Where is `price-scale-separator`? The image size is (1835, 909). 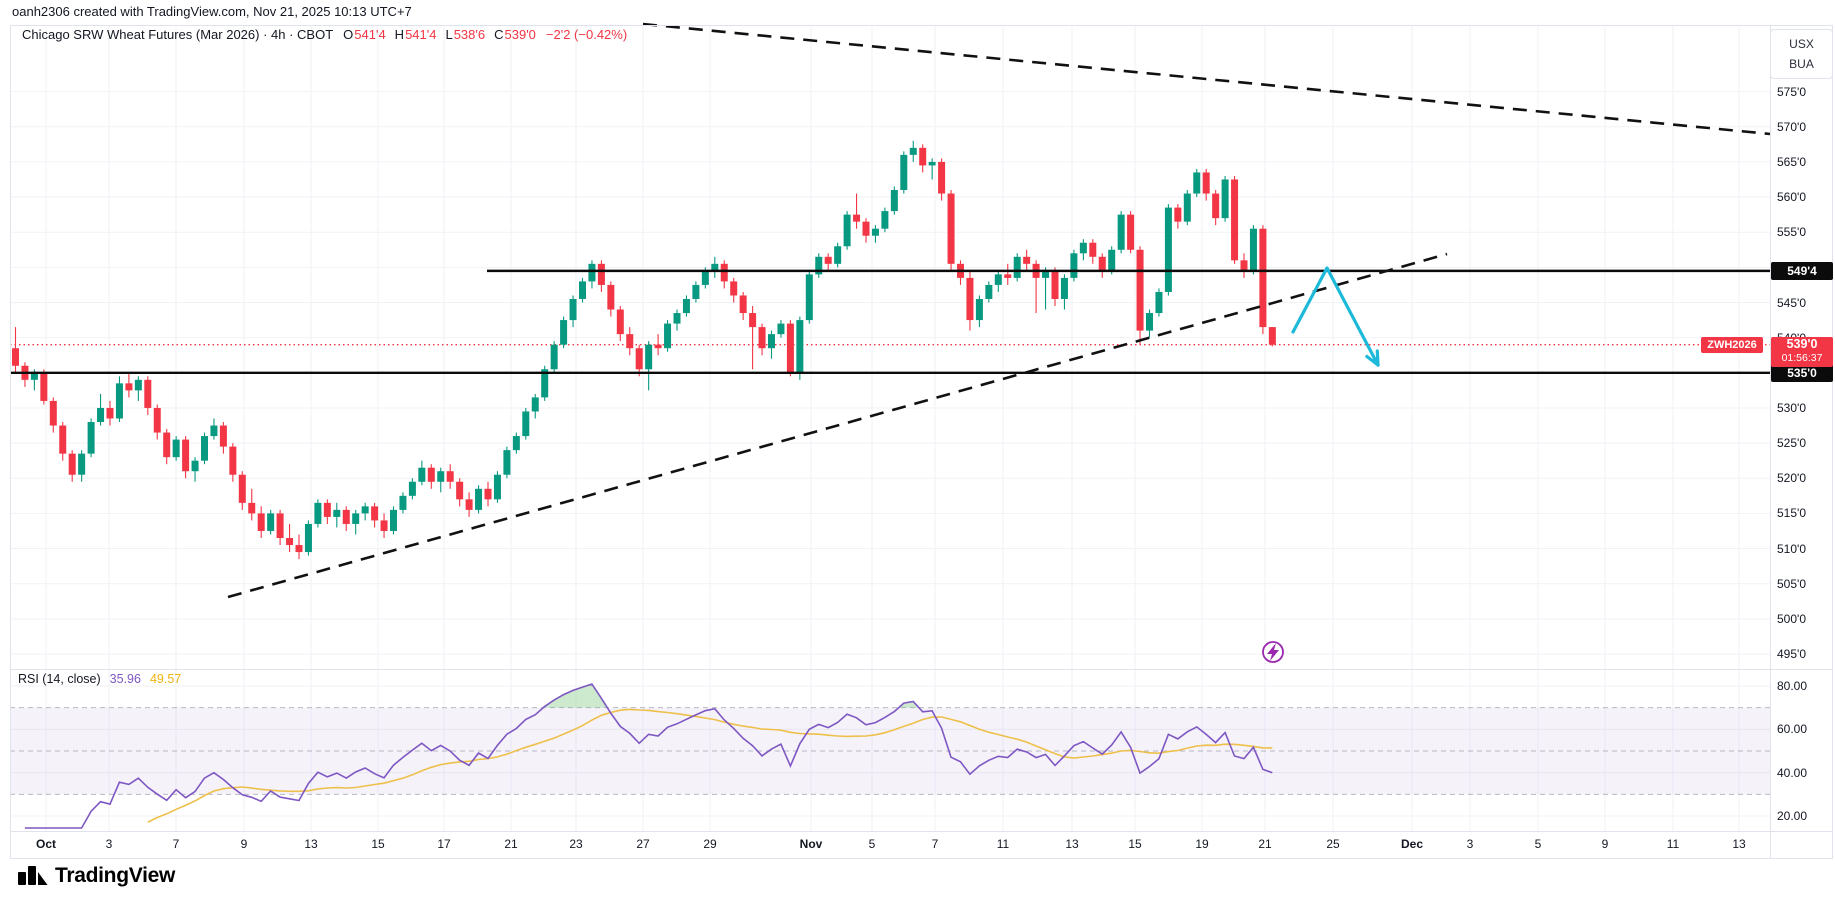
price-scale-separator is located at coordinates (1770, 441).